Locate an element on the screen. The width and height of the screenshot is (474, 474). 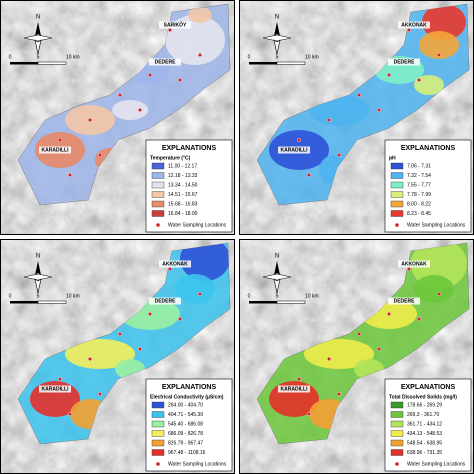
legend-label: 434.13 - 548.53 is located at coordinates (424, 434).